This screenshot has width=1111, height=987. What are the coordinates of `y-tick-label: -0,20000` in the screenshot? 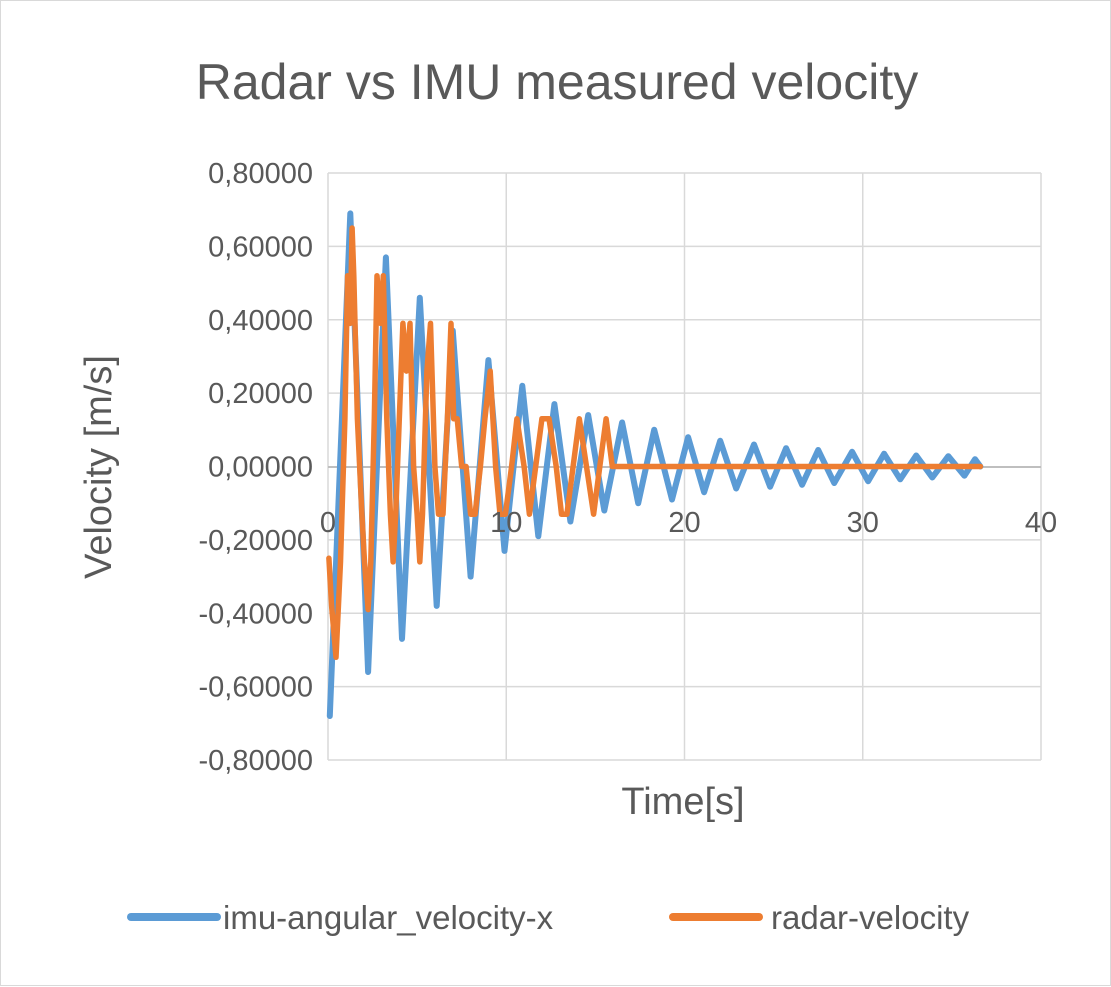 It's located at (256, 541).